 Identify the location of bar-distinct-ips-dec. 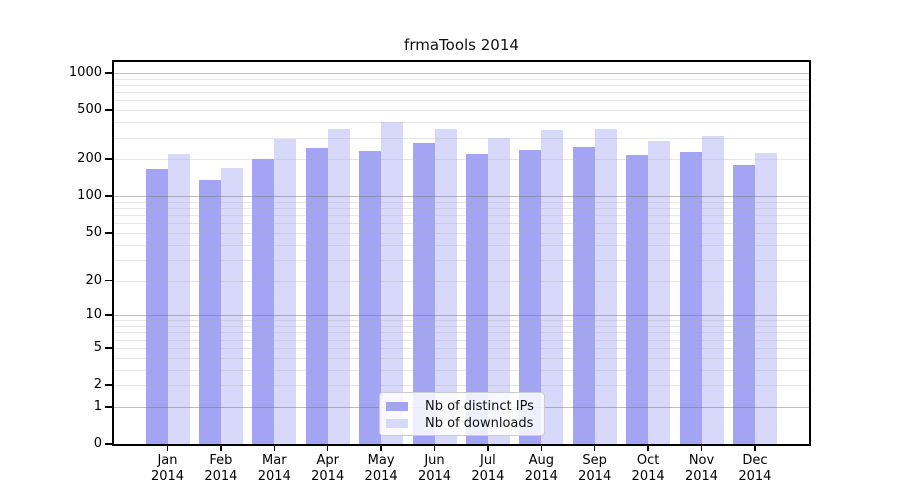
(743, 304).